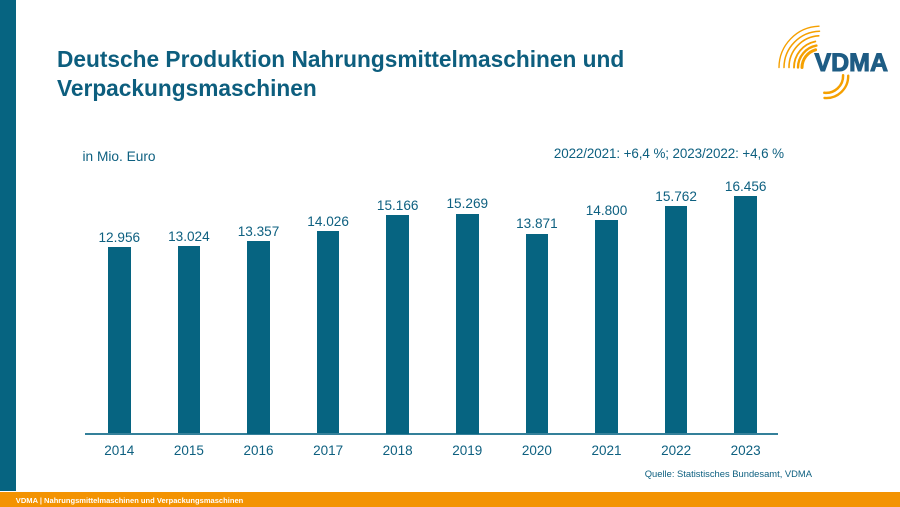 Image resolution: width=900 pixels, height=507 pixels. I want to click on svg-text: VDMA, so click(852, 63).